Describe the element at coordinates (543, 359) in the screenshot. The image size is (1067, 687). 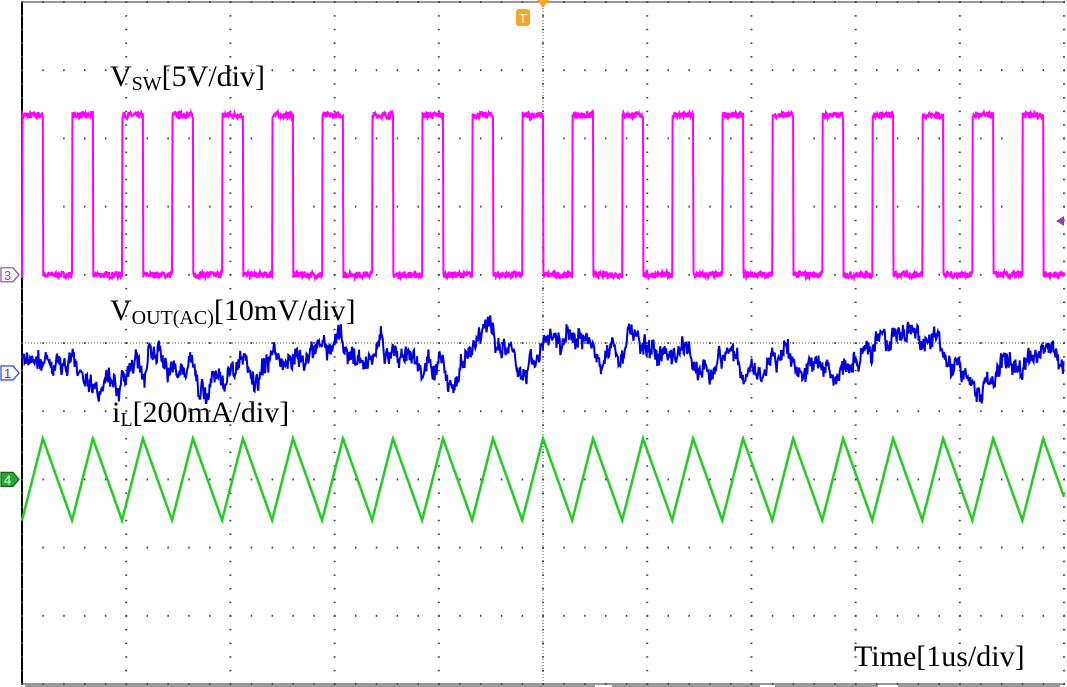
I see `vout-waveform` at that location.